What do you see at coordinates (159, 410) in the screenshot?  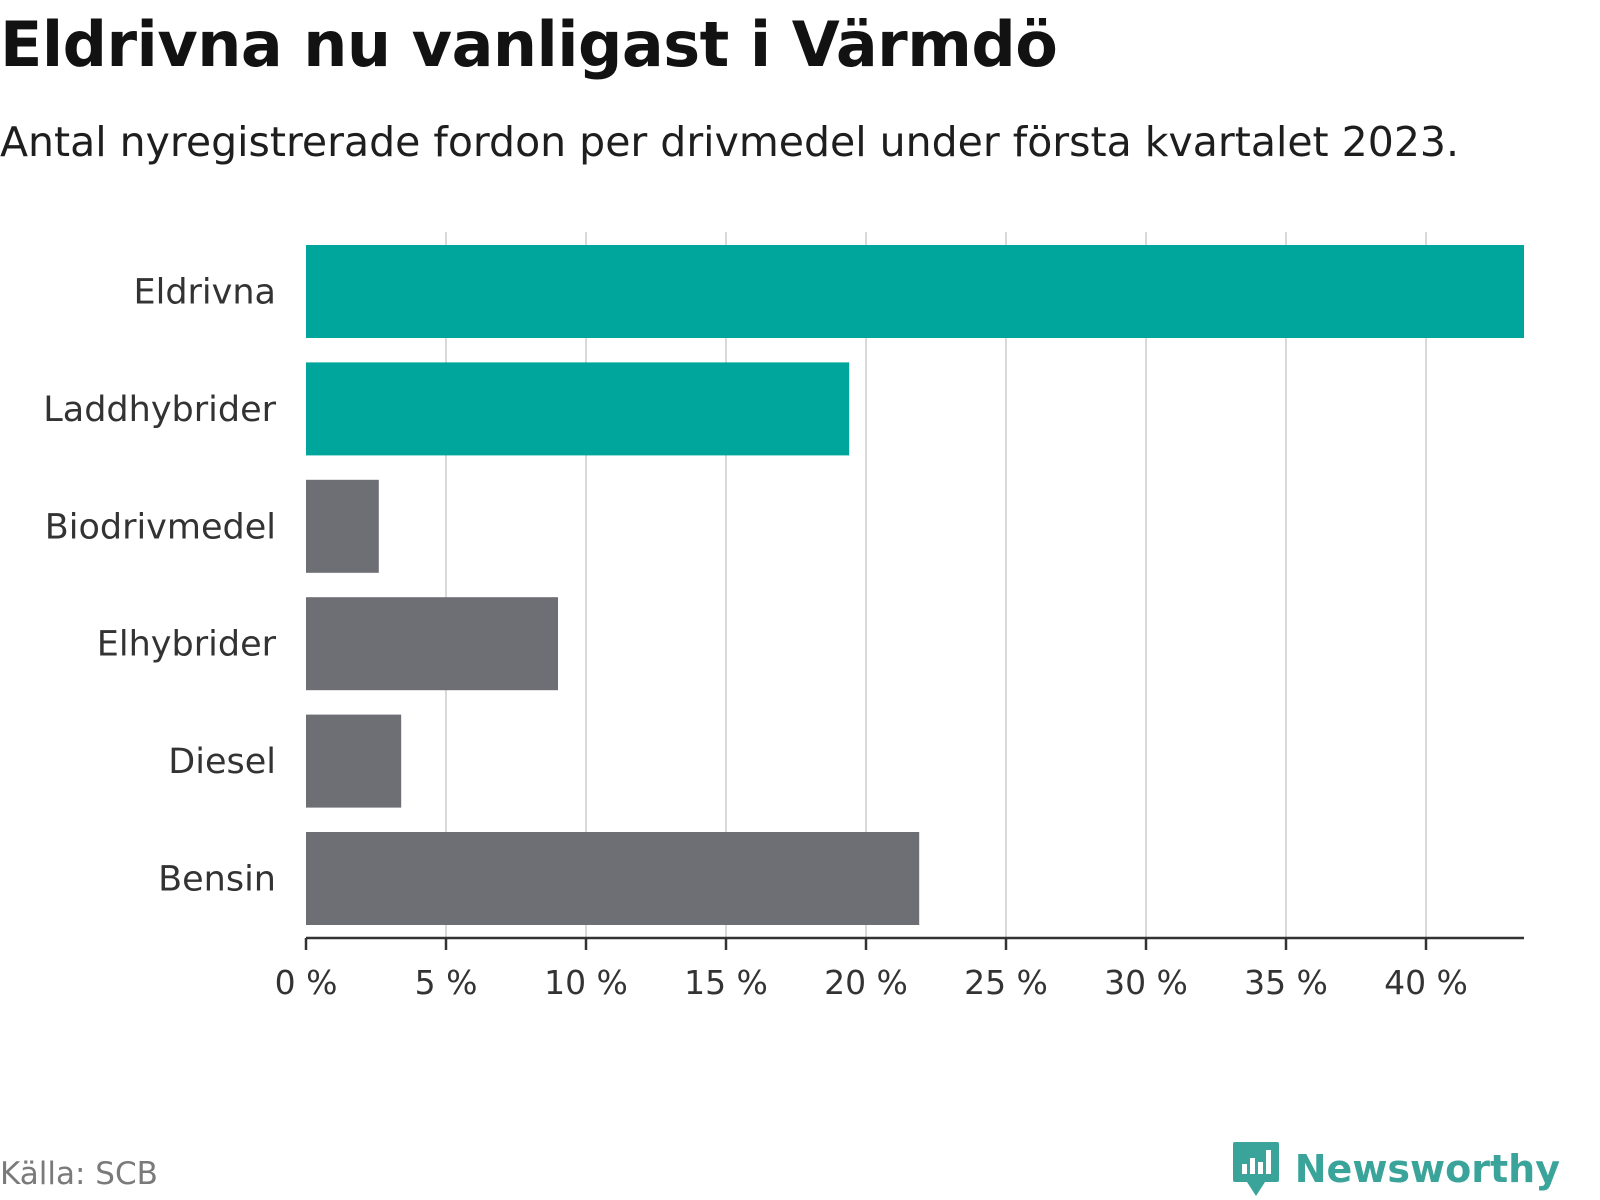 I see `category-label: Laddhybrider` at bounding box center [159, 410].